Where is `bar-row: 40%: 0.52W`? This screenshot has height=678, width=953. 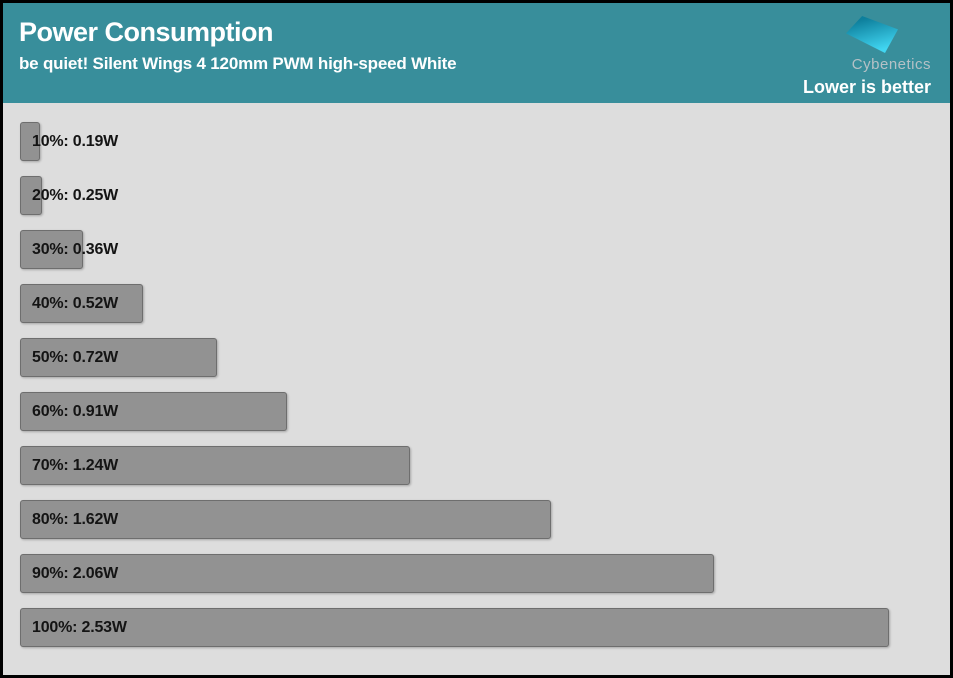 bar-row: 40%: 0.52W is located at coordinates (485, 303).